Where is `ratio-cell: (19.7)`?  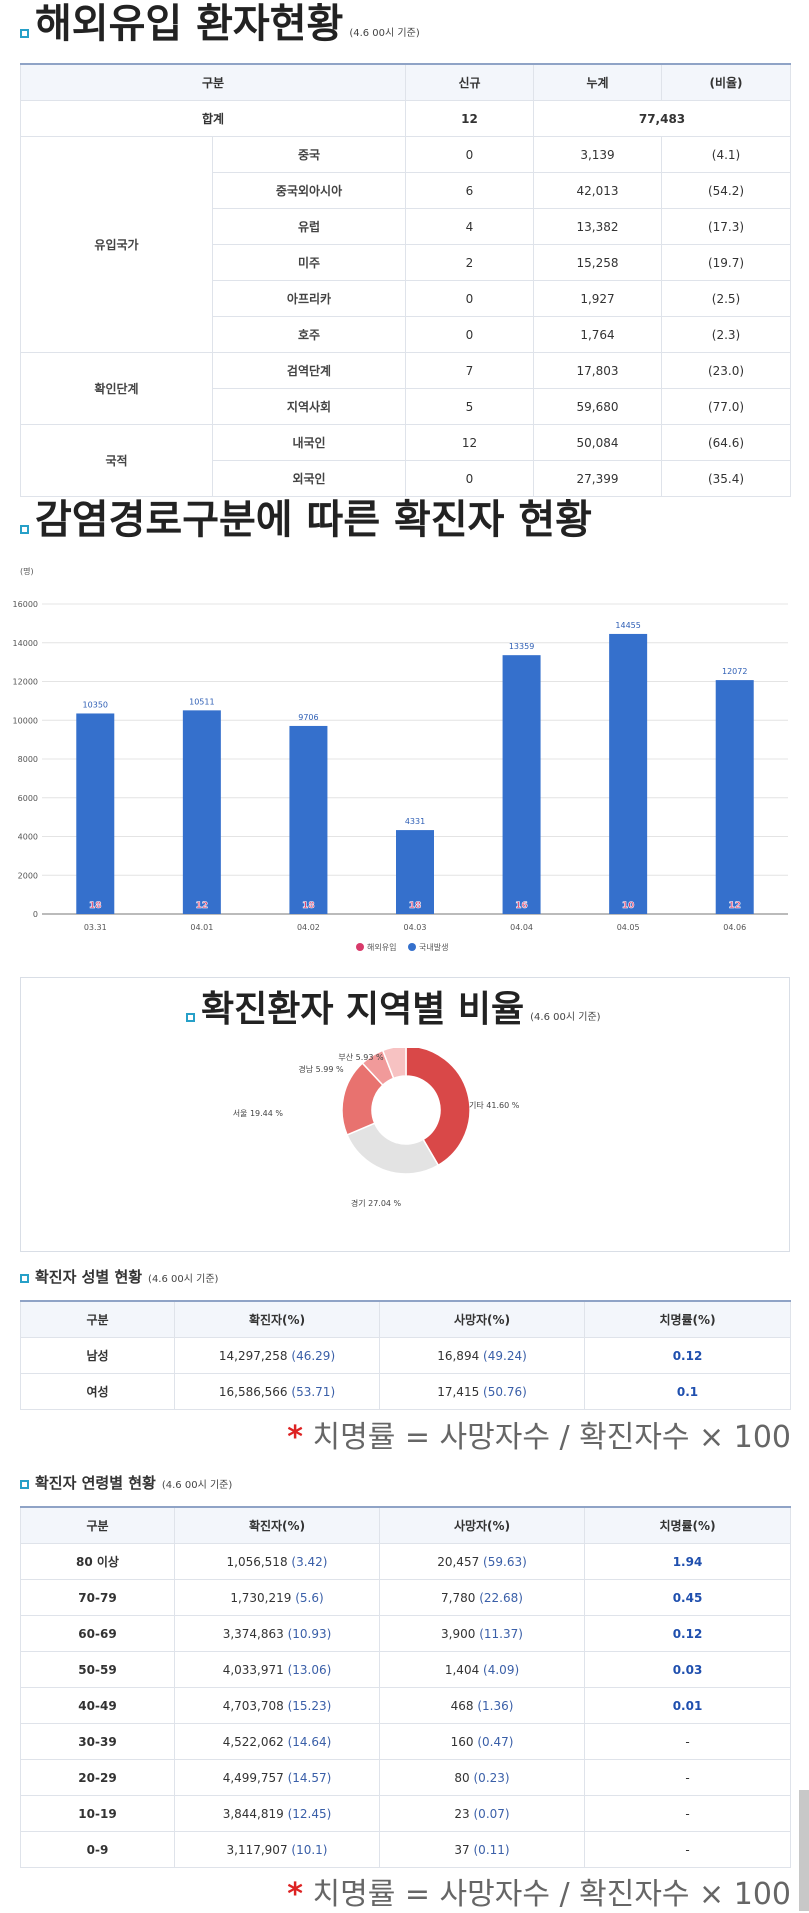
ratio-cell: (19.7) is located at coordinates (726, 262).